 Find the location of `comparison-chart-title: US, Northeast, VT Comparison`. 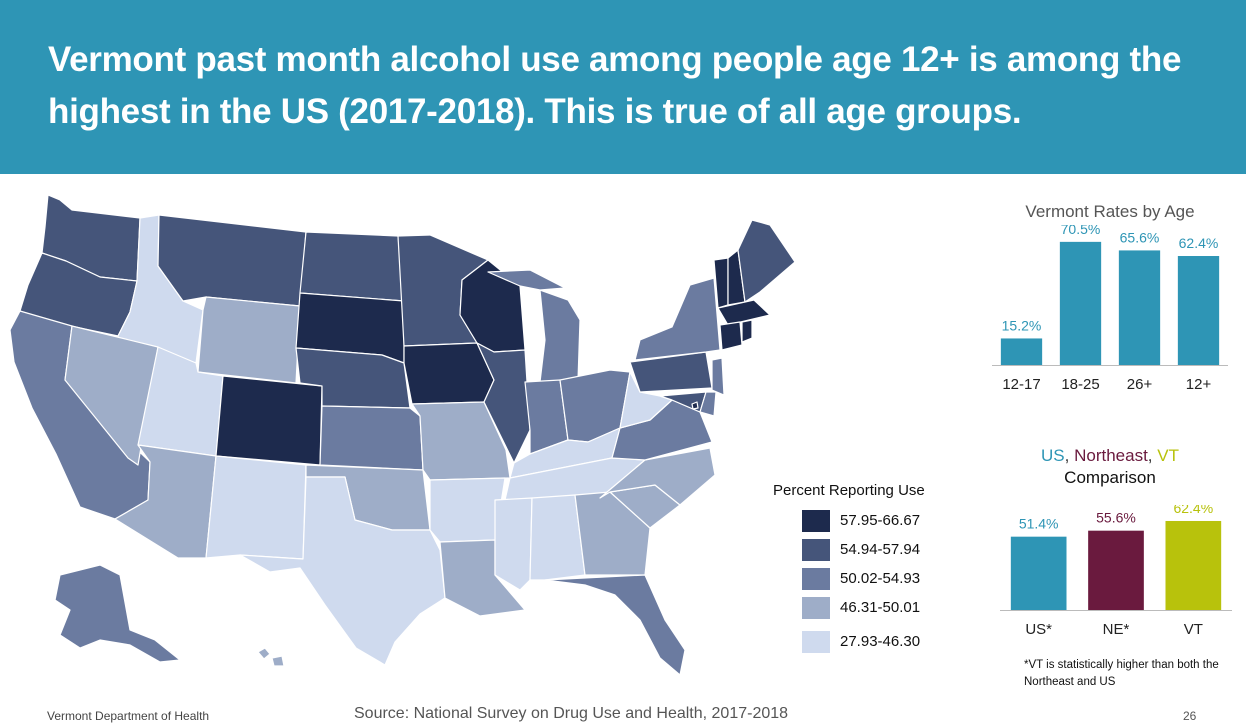

comparison-chart-title: US, Northeast, VT Comparison is located at coordinates (1110, 467).